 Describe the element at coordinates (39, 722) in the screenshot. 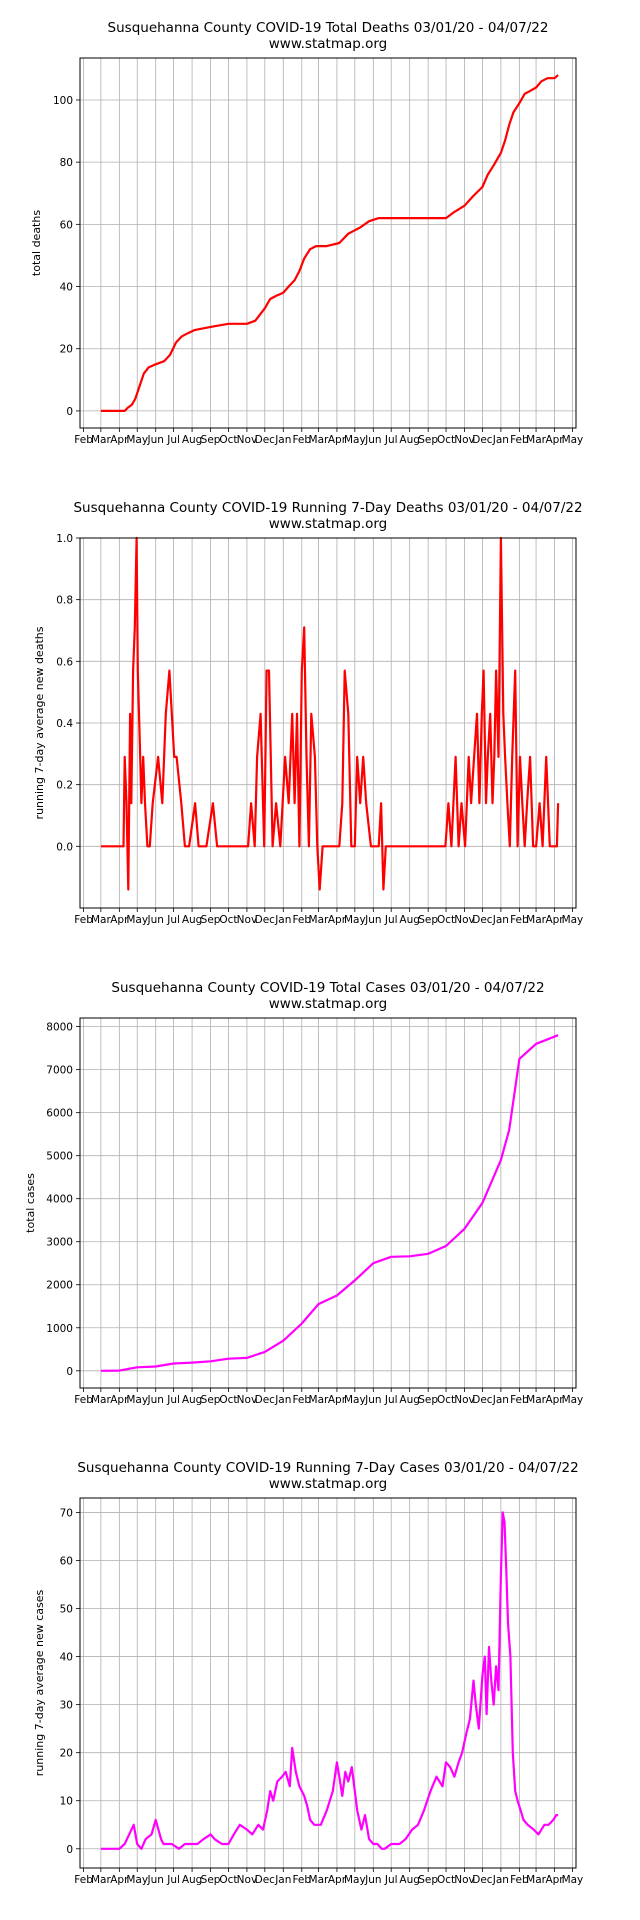

I see `y-axis-label: running 7-day average new deaths` at that location.